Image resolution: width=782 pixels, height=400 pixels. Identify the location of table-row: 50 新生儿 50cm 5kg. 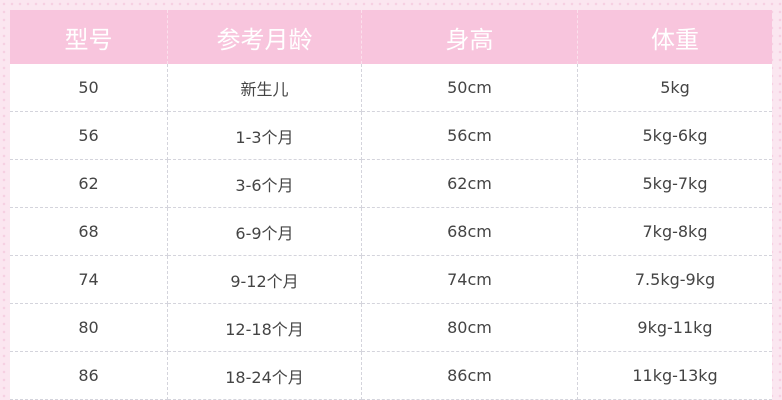
(391, 88).